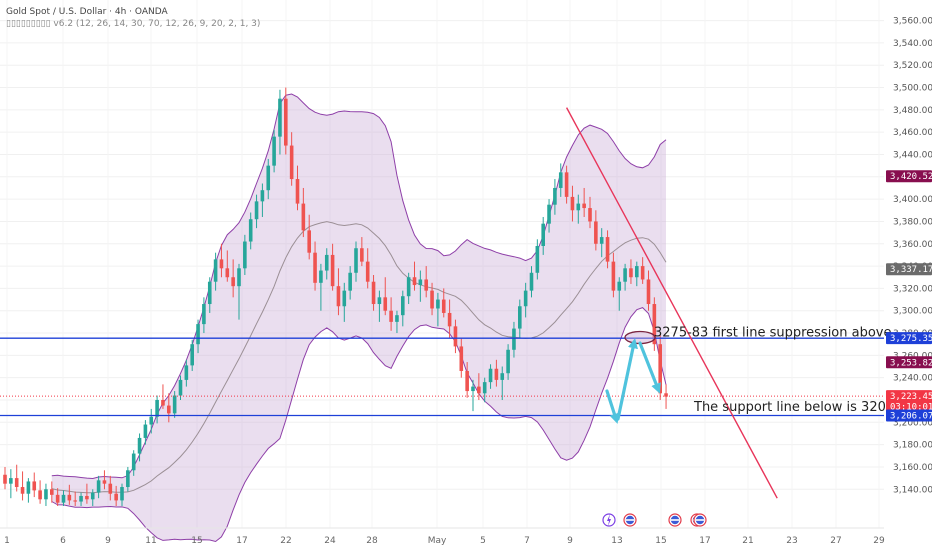 The image size is (932, 550). What do you see at coordinates (612, 406) in the screenshot?
I see `arrow-down-to-support` at bounding box center [612, 406].